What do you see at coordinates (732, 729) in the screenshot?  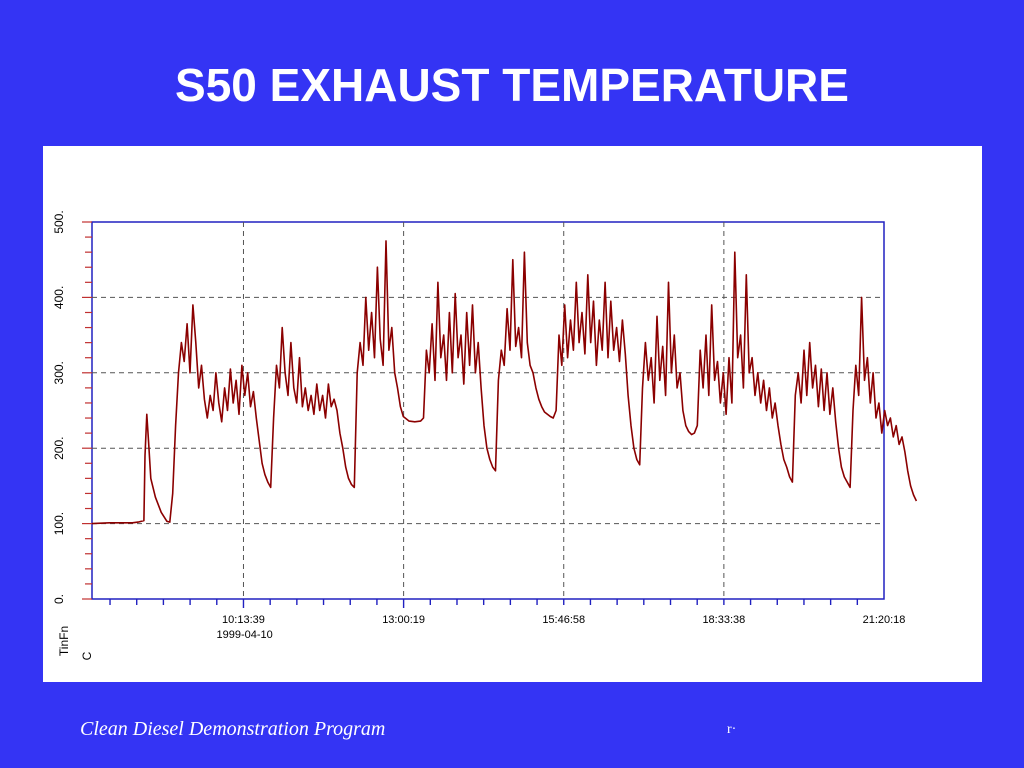 I see `footer-page-mark: r·` at bounding box center [732, 729].